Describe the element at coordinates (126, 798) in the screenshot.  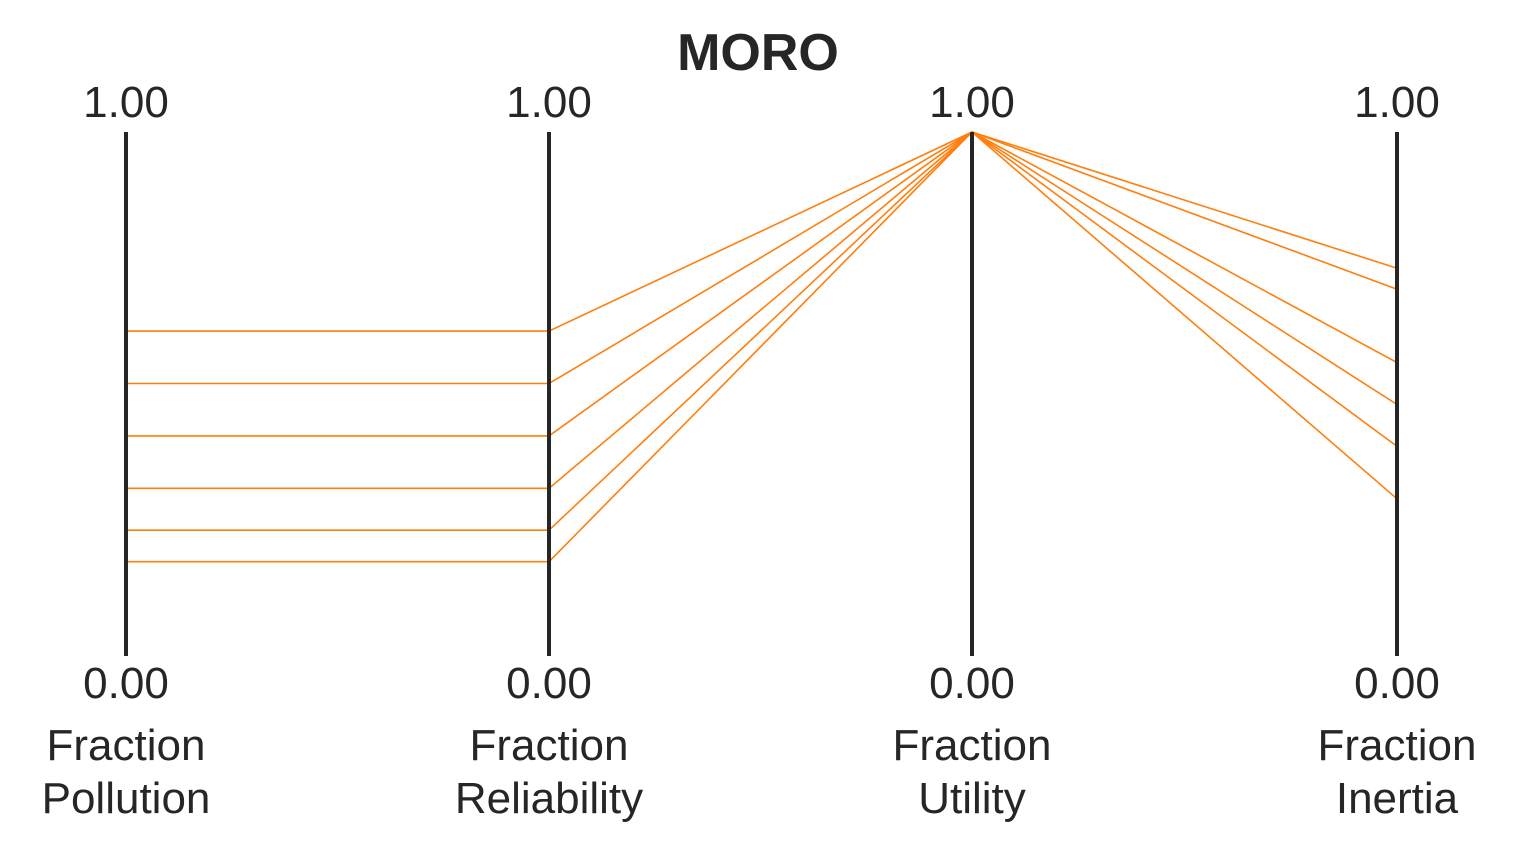
I see `axis-label-line2: Pollution` at that location.